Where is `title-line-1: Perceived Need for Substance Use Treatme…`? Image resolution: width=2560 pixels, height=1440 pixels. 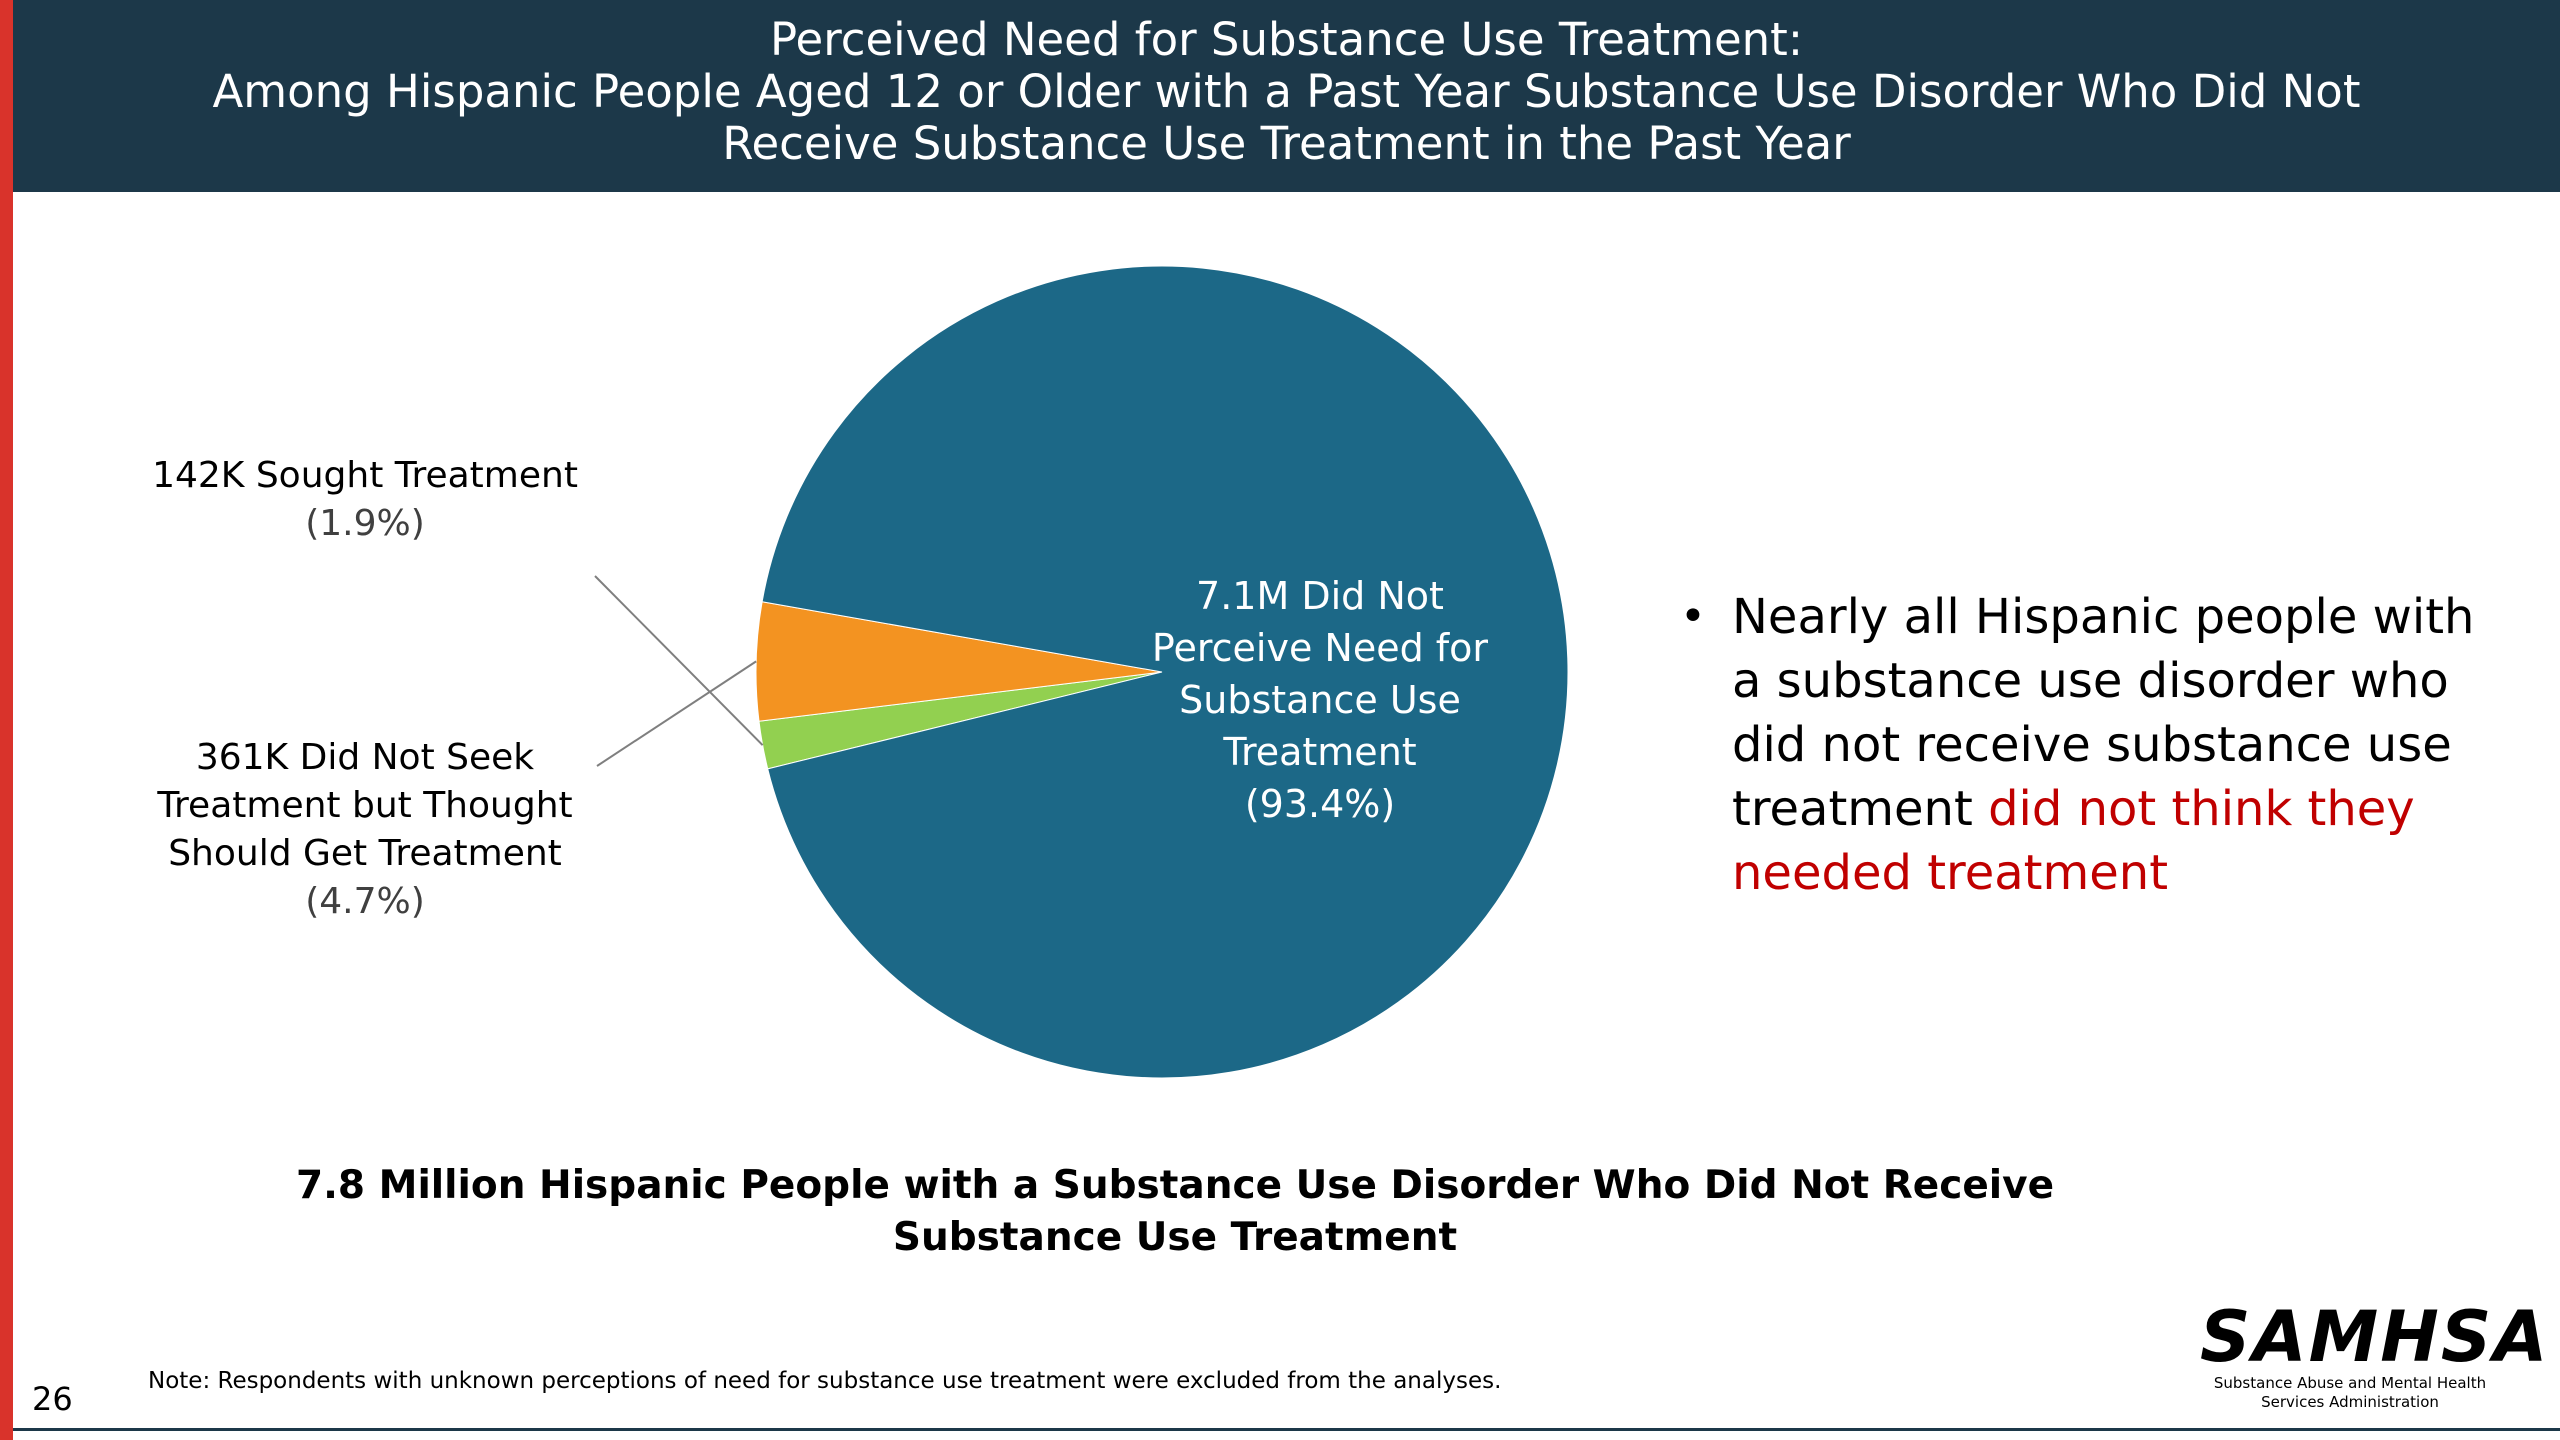 title-line-1: Perceived Need for Substance Use Treatme… is located at coordinates (1286, 39).